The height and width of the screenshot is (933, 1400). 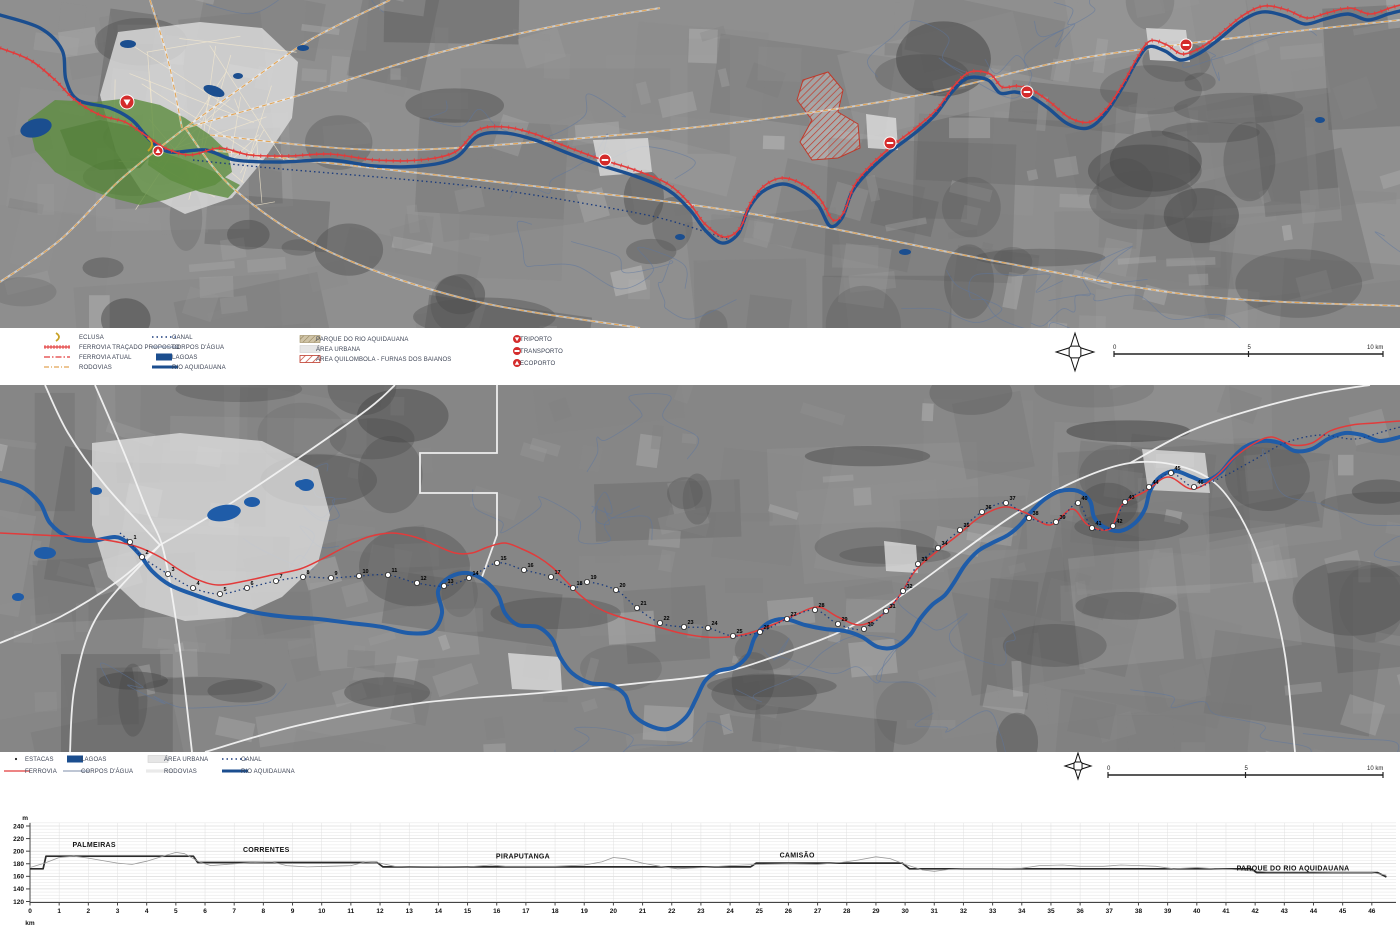 I want to click on canal-line, so click(x=461, y=200).